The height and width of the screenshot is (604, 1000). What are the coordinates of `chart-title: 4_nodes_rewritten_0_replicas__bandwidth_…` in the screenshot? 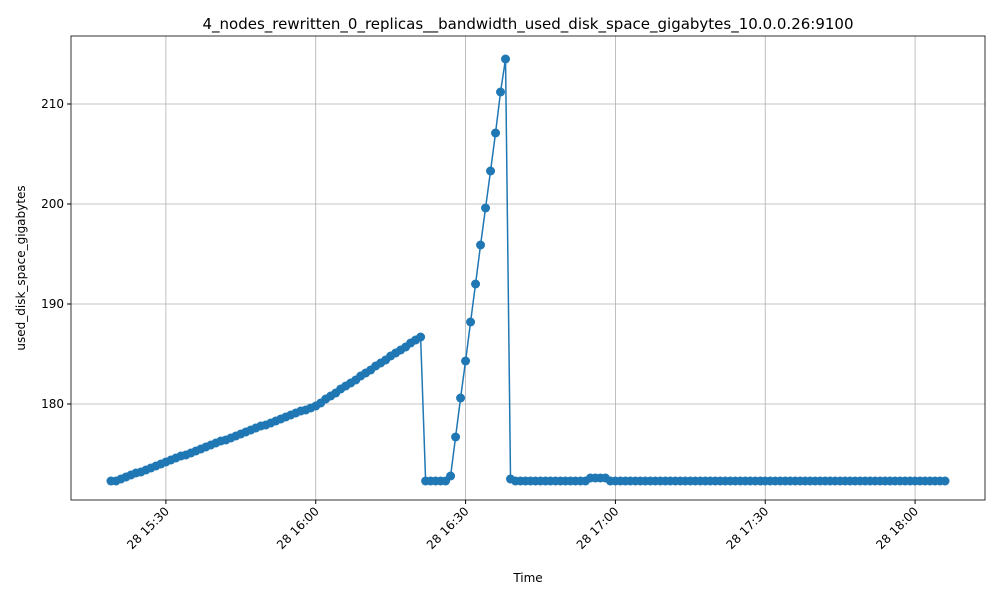 It's located at (527, 24).